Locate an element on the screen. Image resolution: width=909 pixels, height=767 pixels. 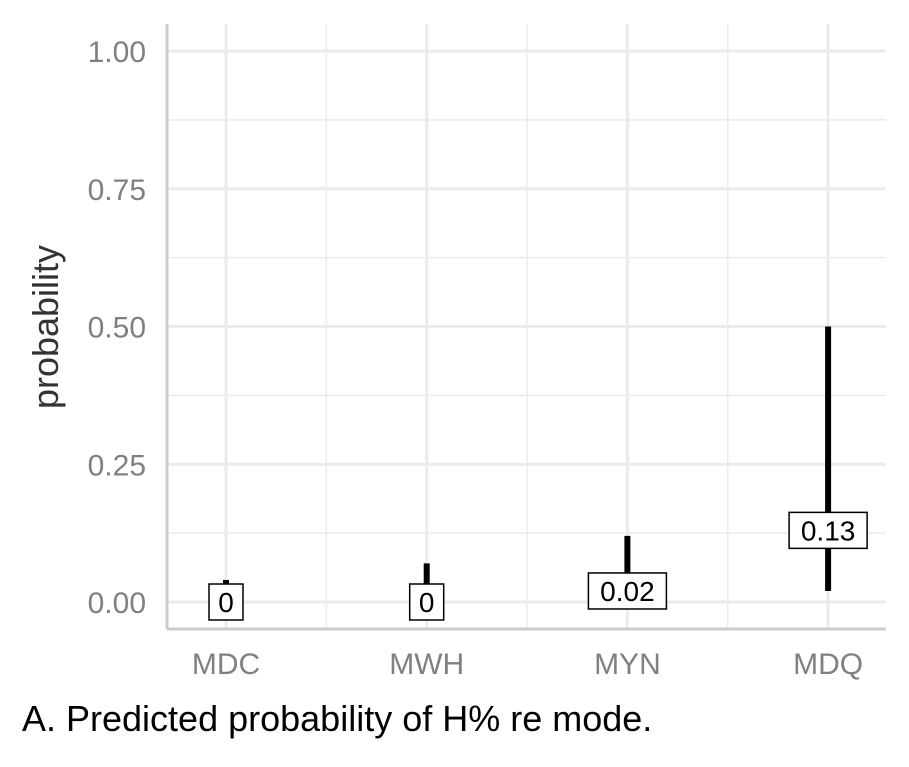
estimate-label-mdc: 0 is located at coordinates (226, 602).